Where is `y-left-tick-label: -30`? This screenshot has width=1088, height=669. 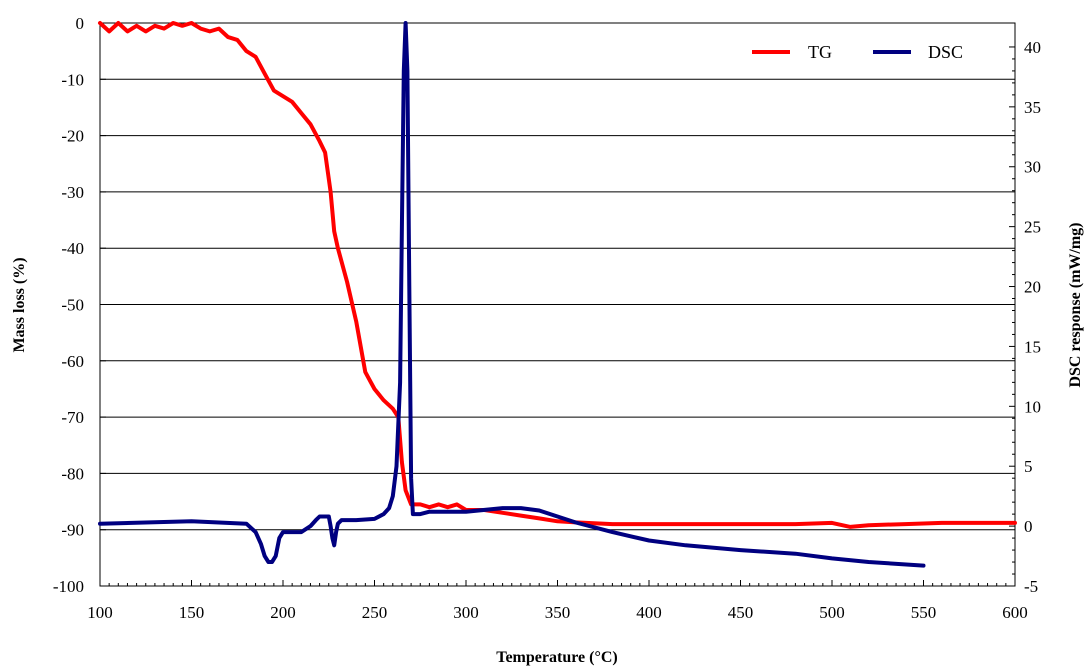
y-left-tick-label: -30 is located at coordinates (72, 192).